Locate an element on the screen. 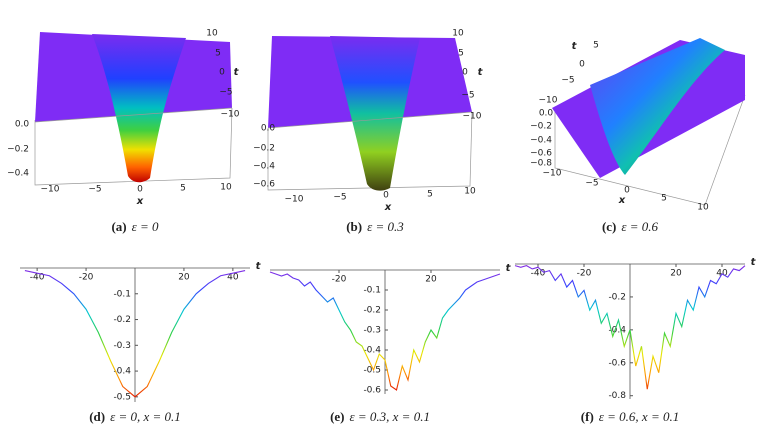 The height and width of the screenshot is (430, 783). caption-text: ε = 0.3 is located at coordinates (385, 226).